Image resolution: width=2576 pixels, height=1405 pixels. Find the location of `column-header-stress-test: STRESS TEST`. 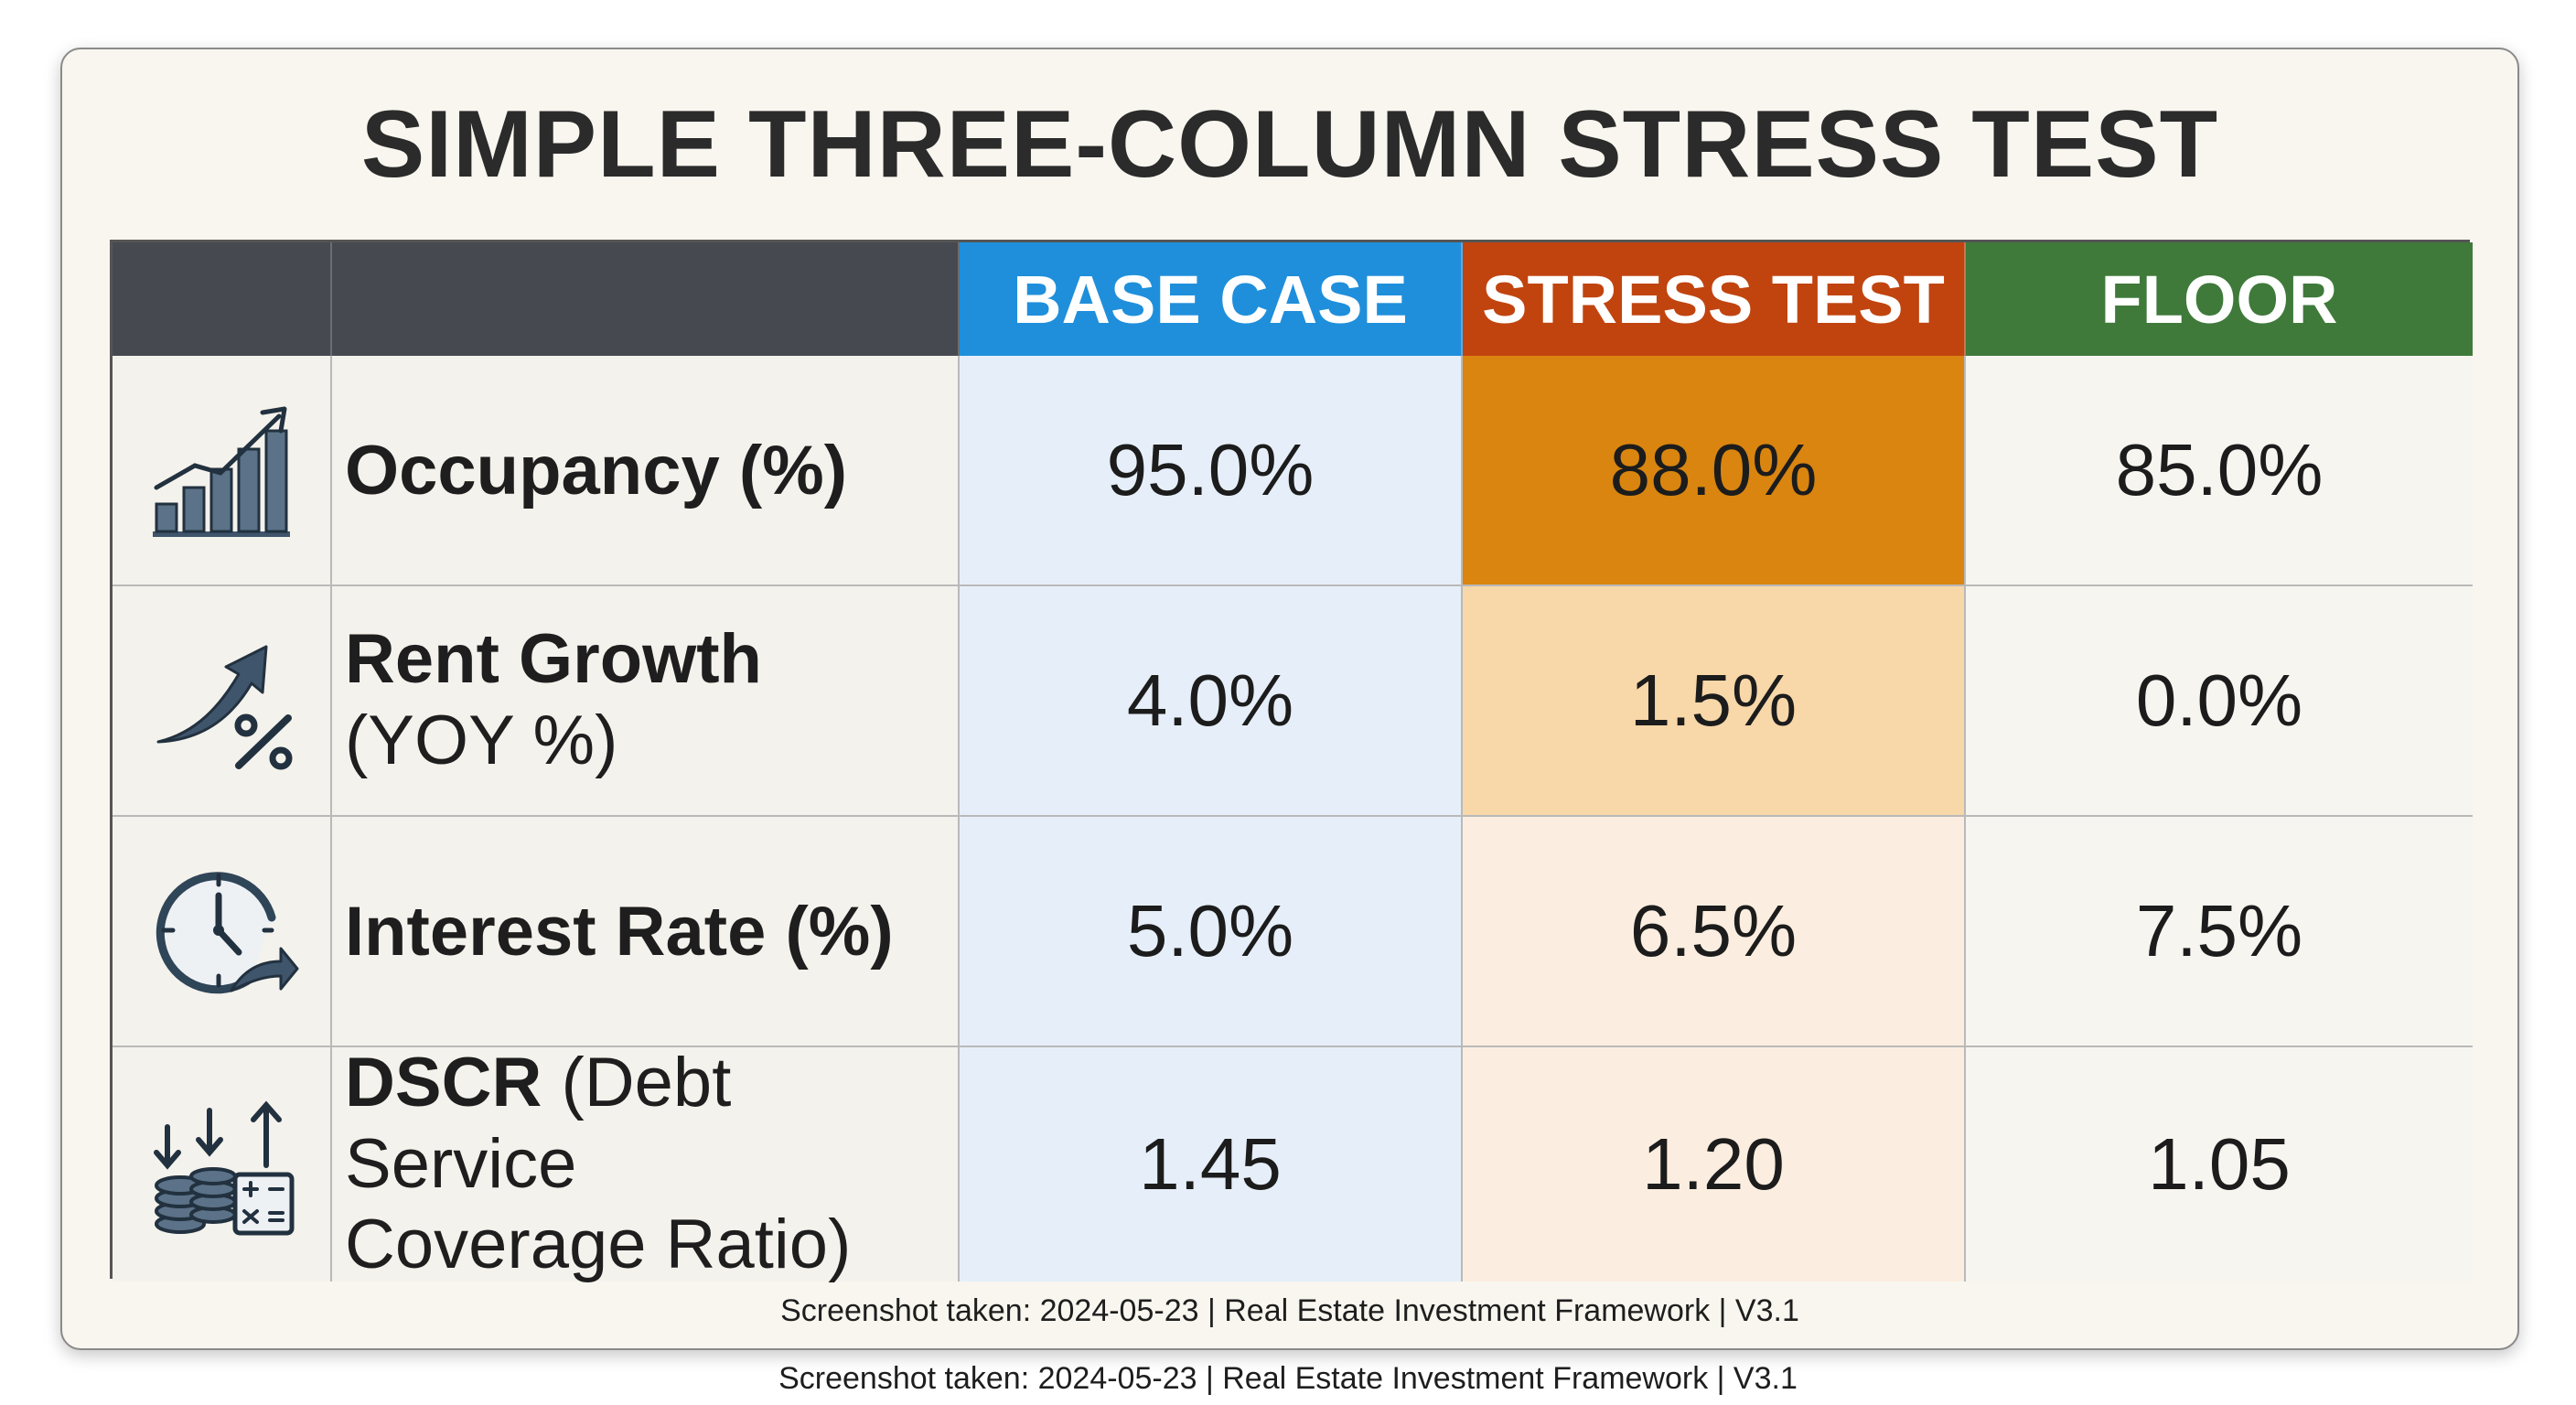

column-header-stress-test: STRESS TEST is located at coordinates (1714, 299).